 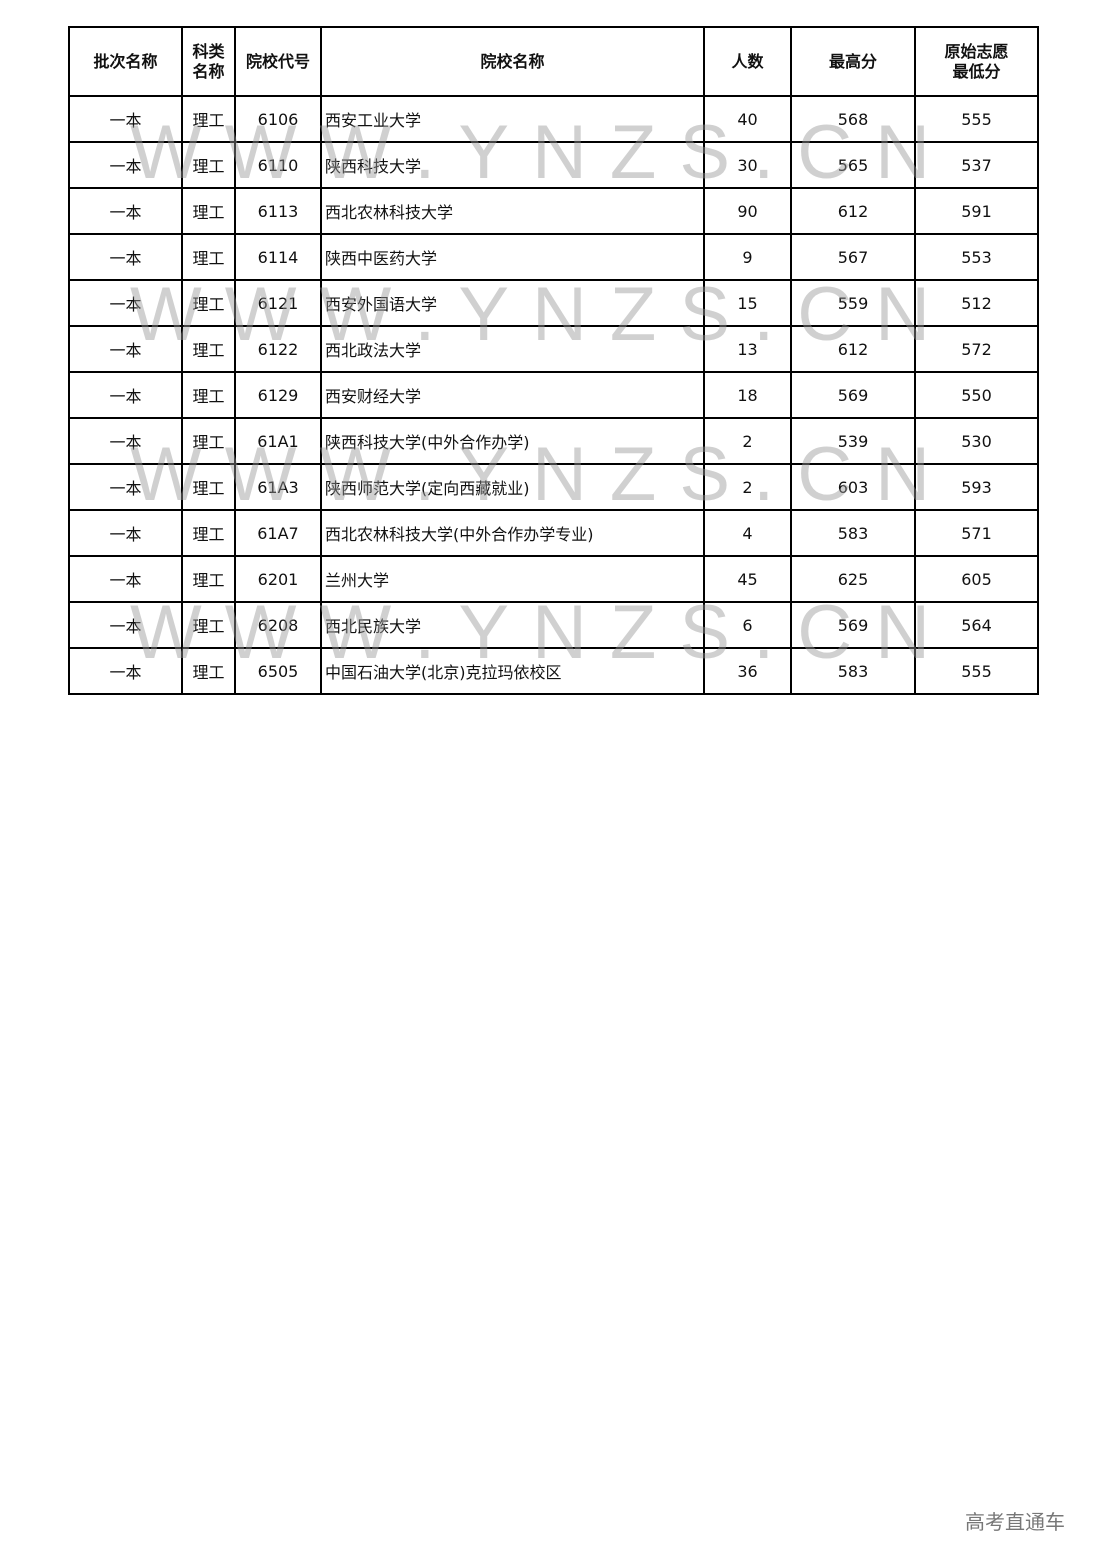 I want to click on table-cell: 591, so click(x=976, y=211).